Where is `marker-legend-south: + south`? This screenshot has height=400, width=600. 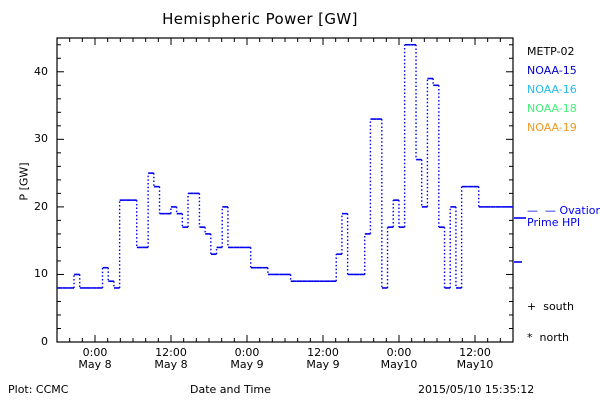
marker-legend-south: + south is located at coordinates (550, 306).